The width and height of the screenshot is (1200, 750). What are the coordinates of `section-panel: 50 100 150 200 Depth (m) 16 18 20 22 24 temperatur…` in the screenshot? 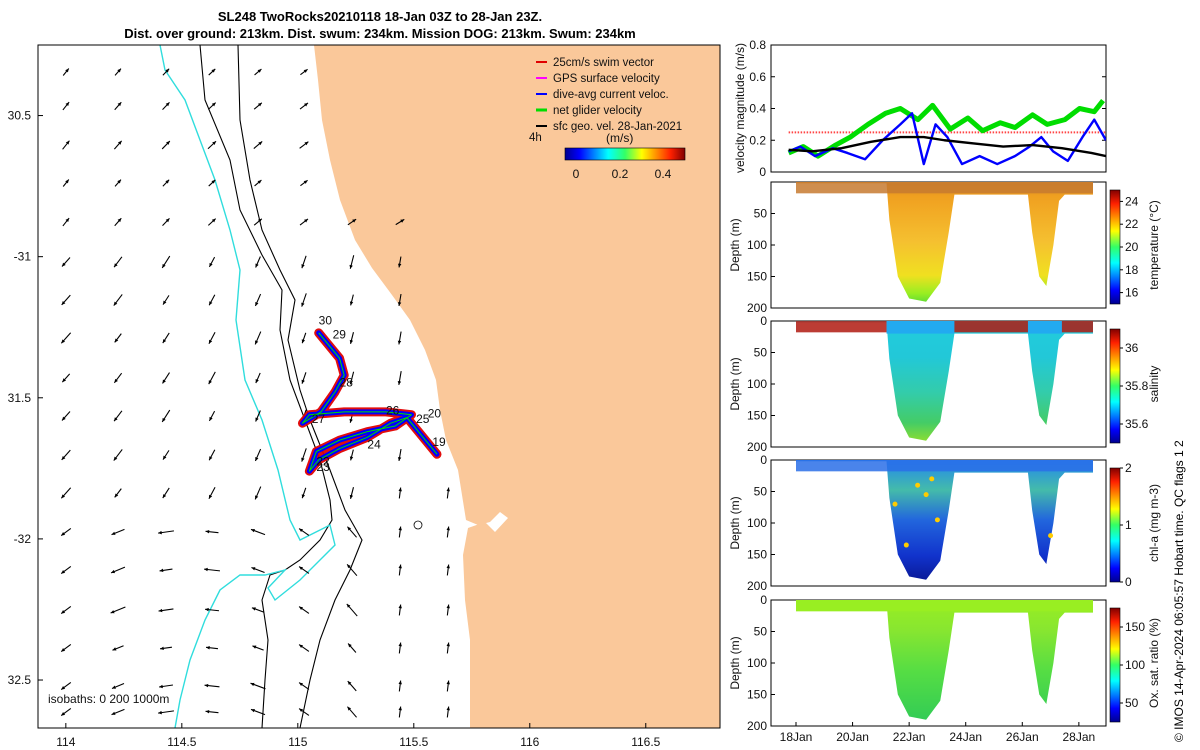 It's located at (944, 248).